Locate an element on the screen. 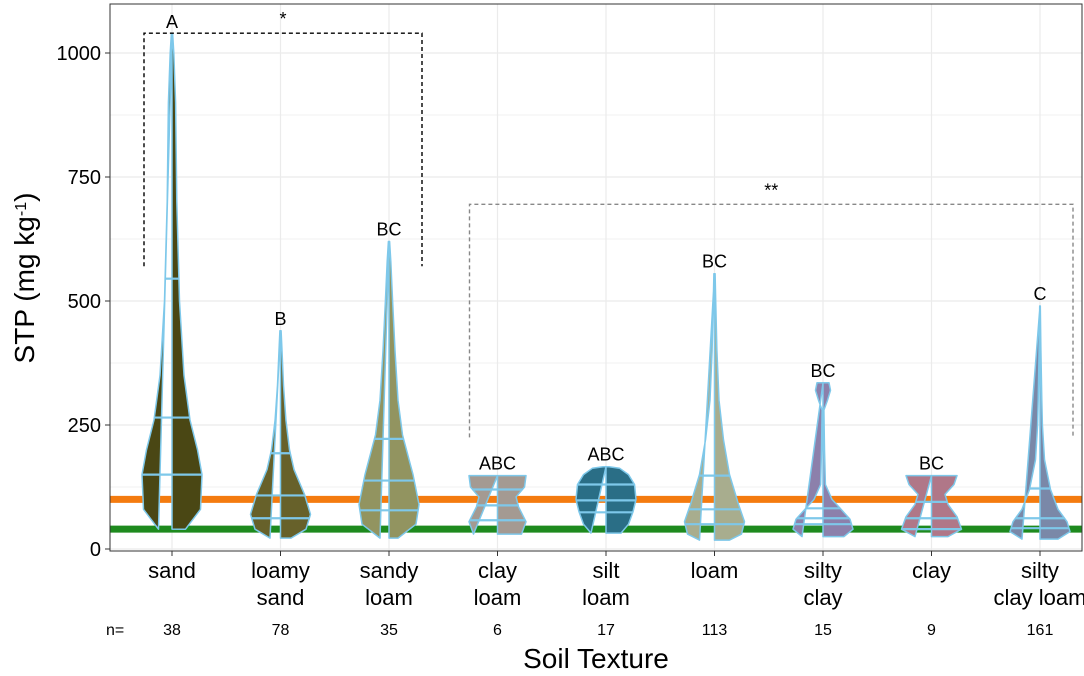  y-tick-label: 1000 is located at coordinates (79, 54).